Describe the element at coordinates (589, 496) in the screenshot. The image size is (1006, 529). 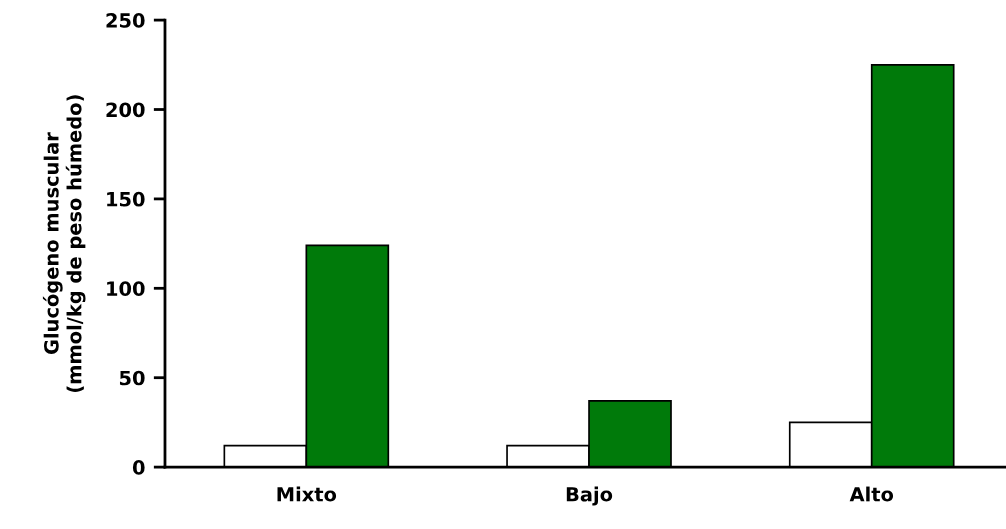
I see `x-tick-label: Bajo` at that location.